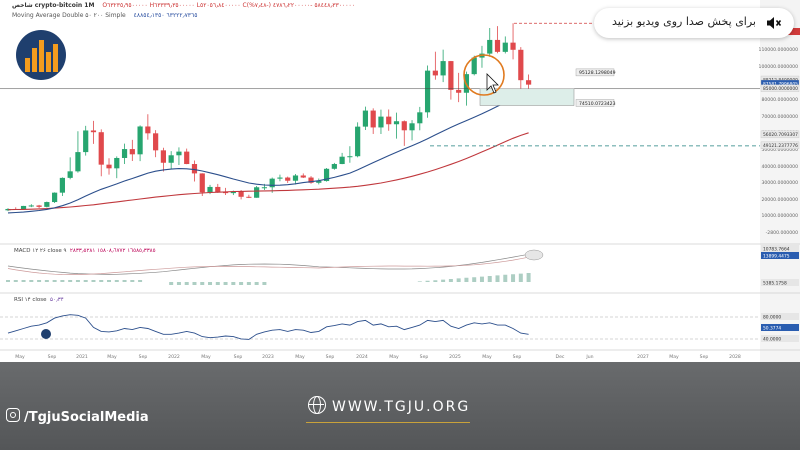 This screenshot has width=800, height=450. I want to click on macd-badge-label: 5385.1758, so click(775, 283).